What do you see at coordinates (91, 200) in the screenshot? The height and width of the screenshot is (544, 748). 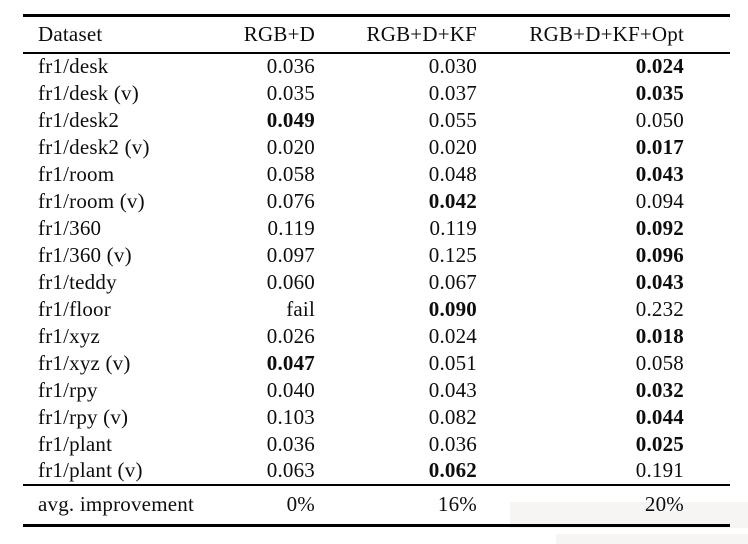 I see `dataset-cell: fr1/room (v)` at bounding box center [91, 200].